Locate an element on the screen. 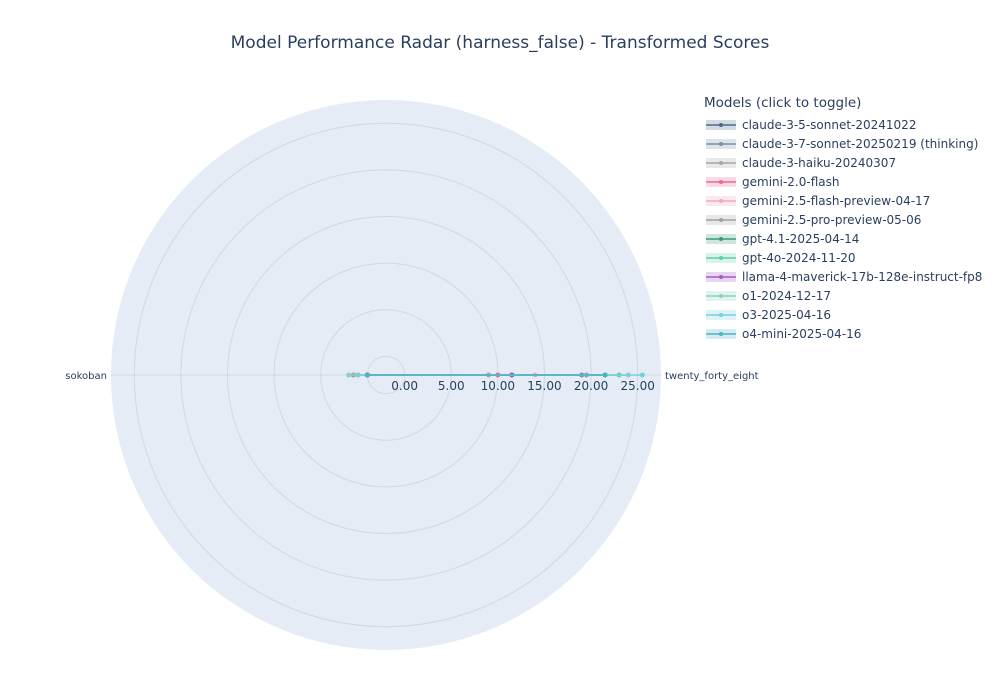 The height and width of the screenshot is (700, 1000). axis-label-sokoban: sokoban is located at coordinates (86, 376).